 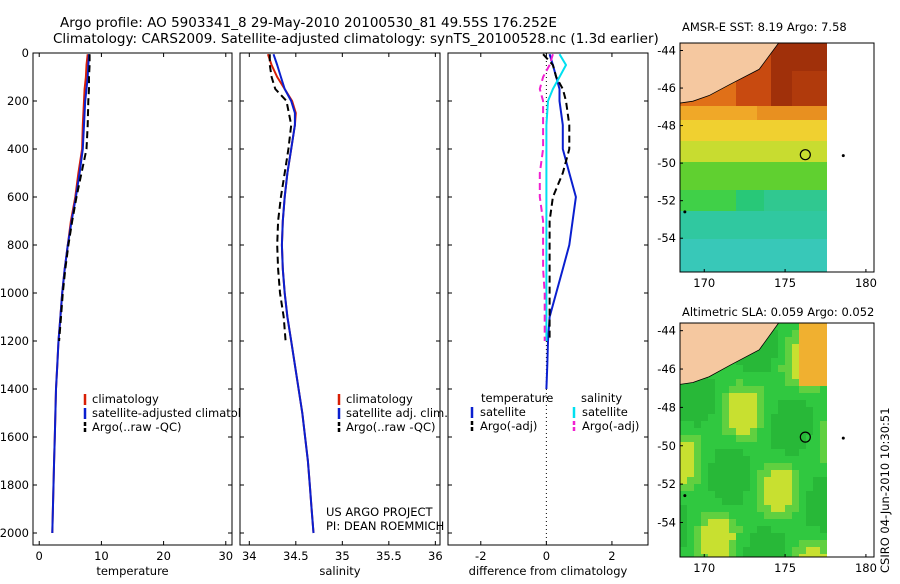 I want to click on legend-group-title: temperature, so click(x=517, y=398).